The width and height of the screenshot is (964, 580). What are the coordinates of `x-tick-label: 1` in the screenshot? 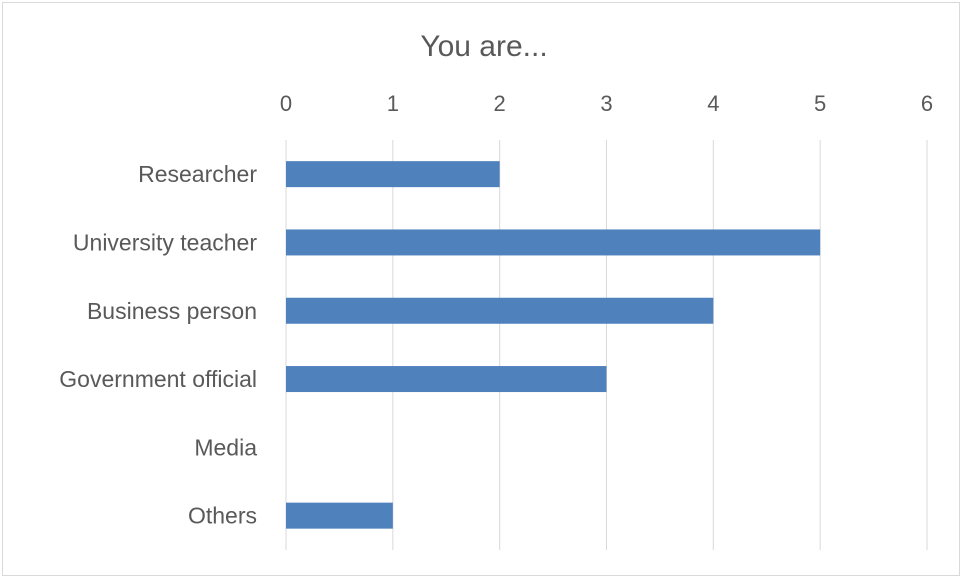 It's located at (393, 103).